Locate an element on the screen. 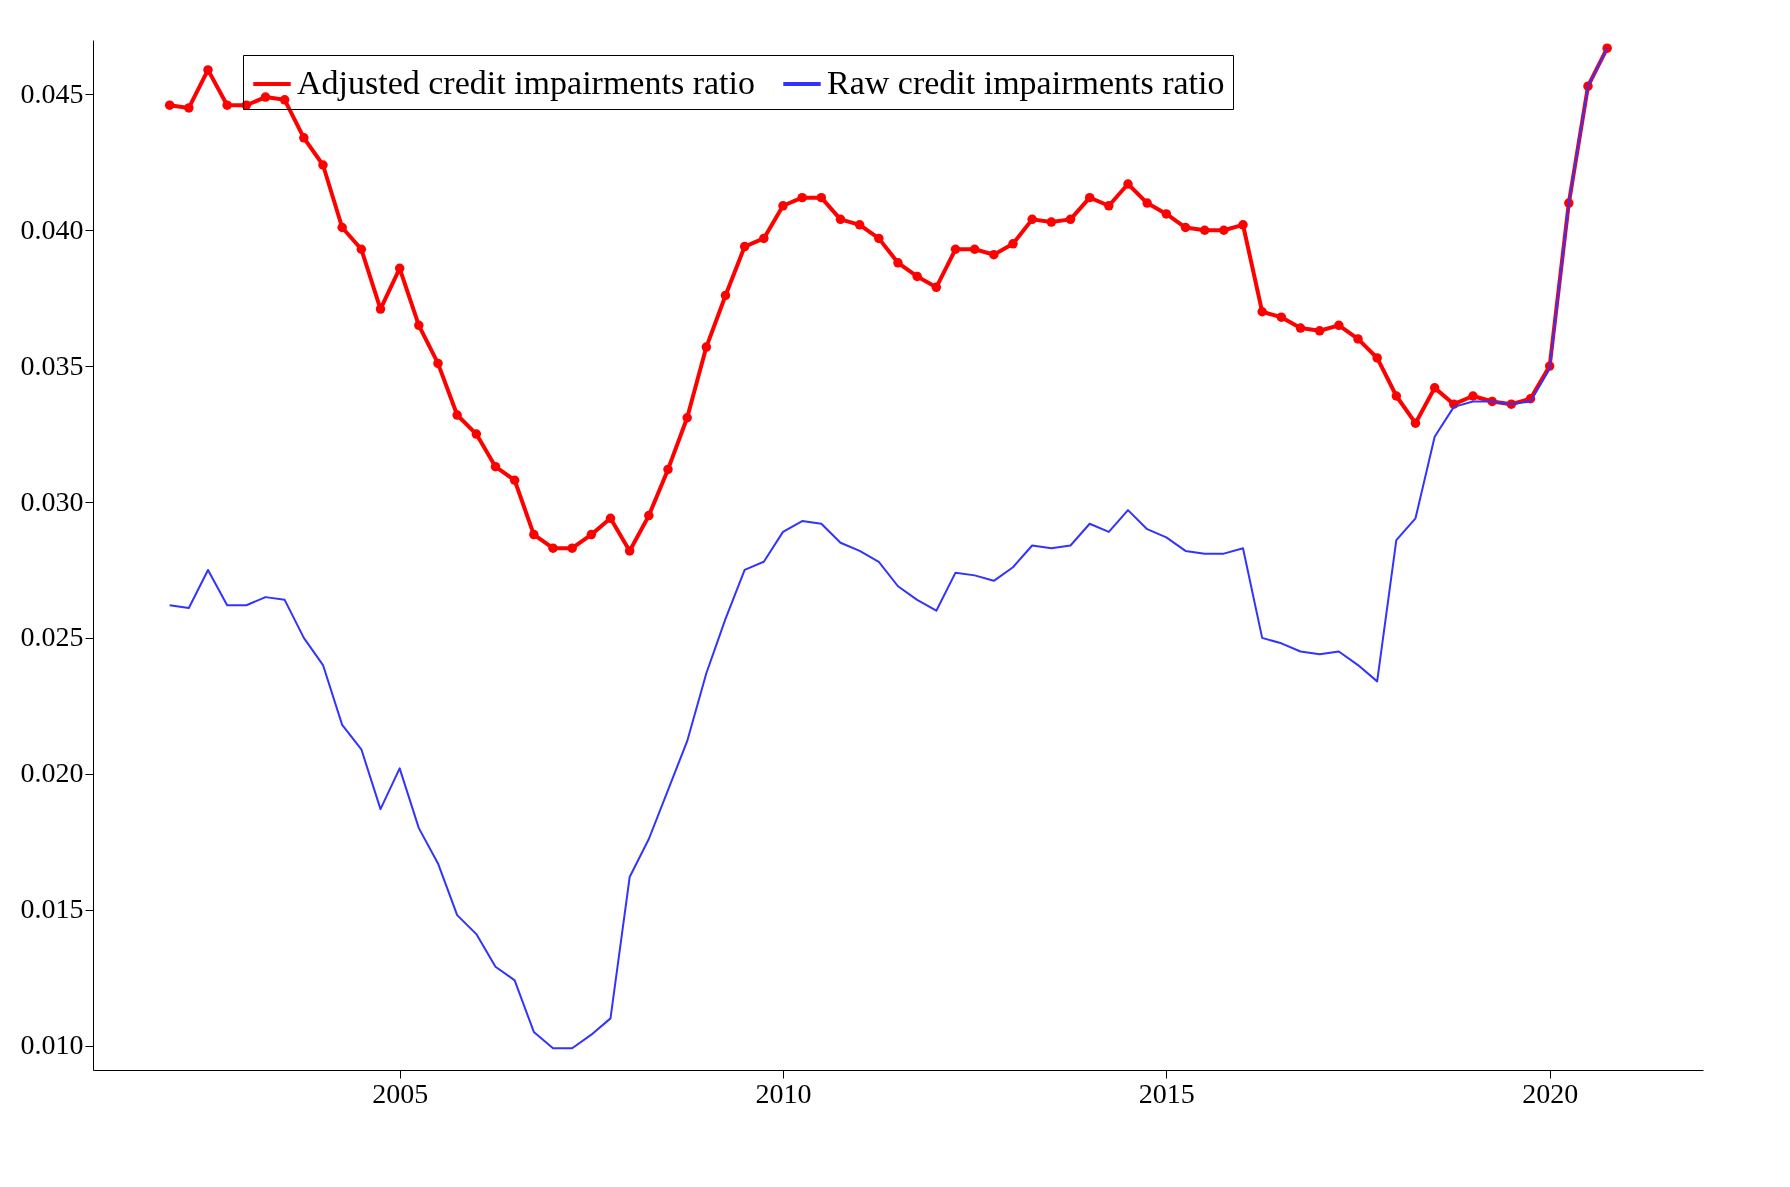  y-tick-label: 0.040 is located at coordinates (52, 229).